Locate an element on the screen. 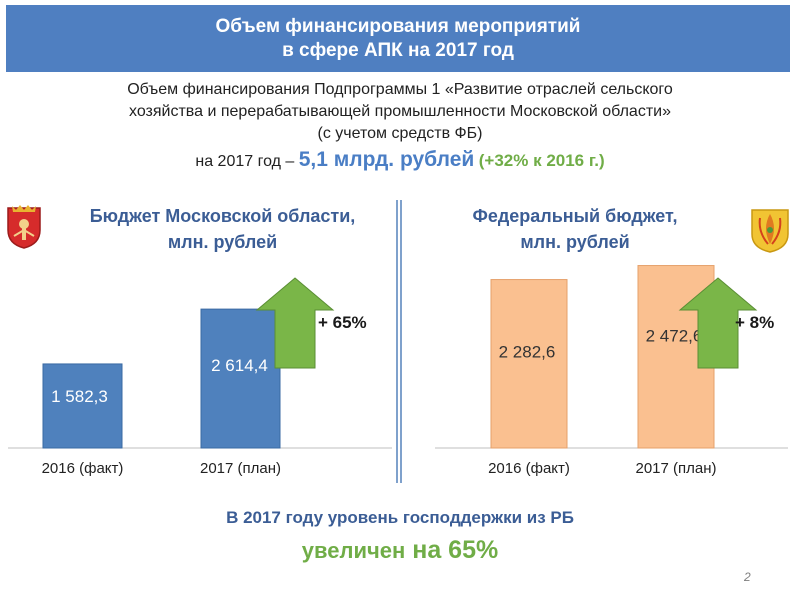 The width and height of the screenshot is (800, 600). intro-growth: (+32% к 2016 г.) is located at coordinates (541, 160).